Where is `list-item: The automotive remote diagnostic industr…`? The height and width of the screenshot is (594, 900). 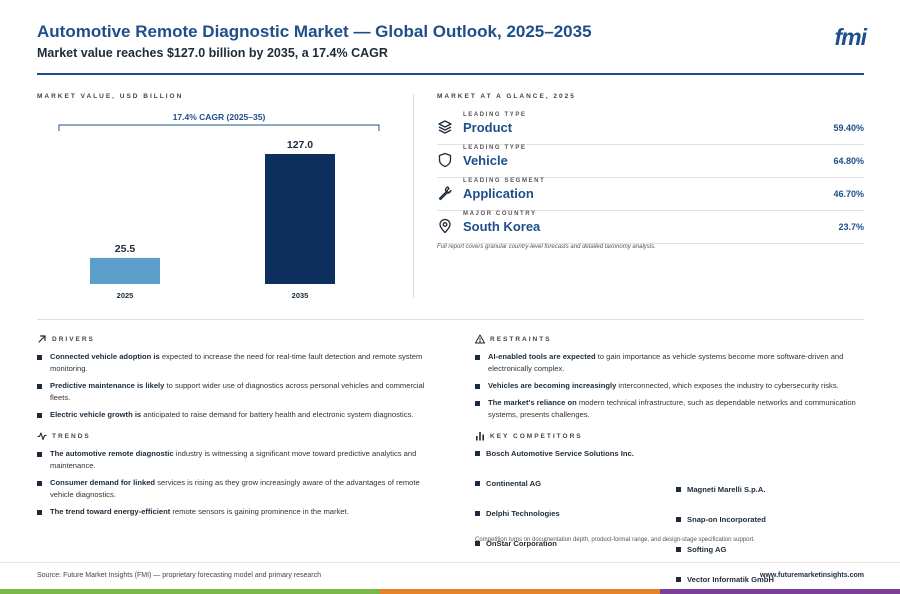 list-item: The automotive remote diagnostic industr… is located at coordinates (234, 460).